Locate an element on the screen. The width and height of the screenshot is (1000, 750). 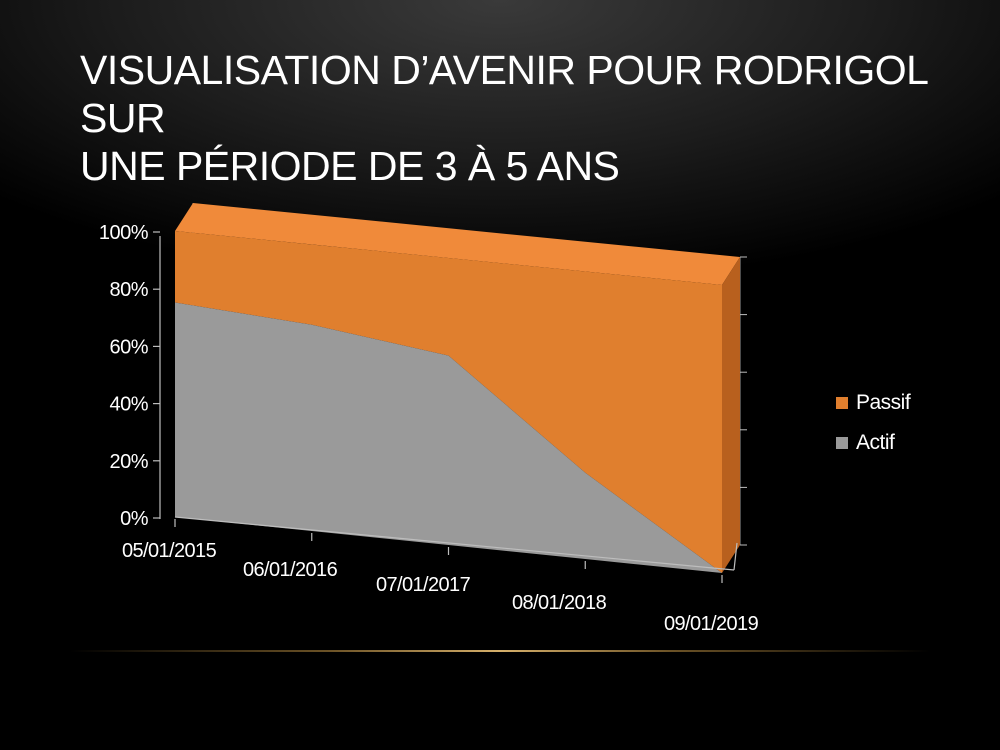
y-tick-label-3: 60% is located at coordinates (128, 347).